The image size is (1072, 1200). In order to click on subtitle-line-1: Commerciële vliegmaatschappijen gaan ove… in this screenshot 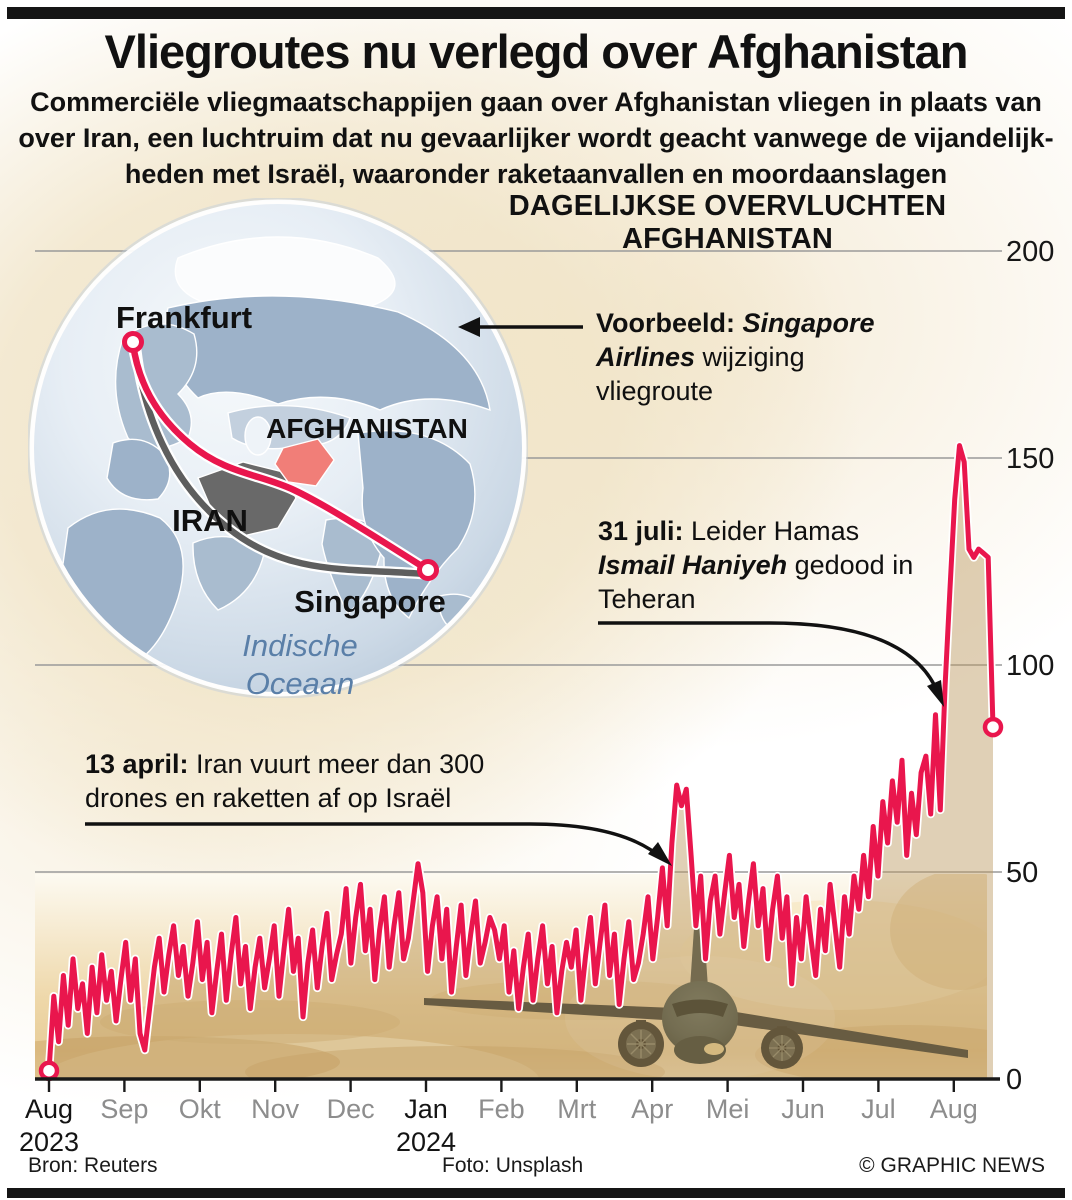, I will do `click(536, 102)`.